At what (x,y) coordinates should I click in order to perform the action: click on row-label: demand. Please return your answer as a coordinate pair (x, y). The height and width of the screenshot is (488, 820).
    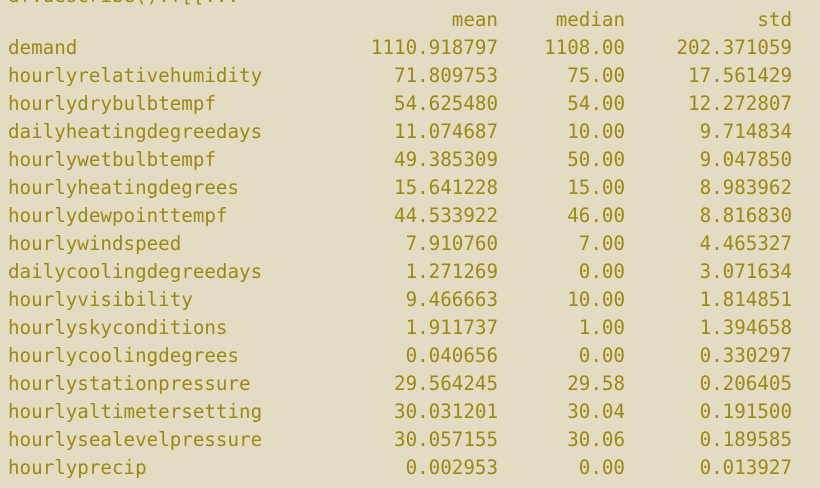
    Looking at the image, I should click on (43, 47).